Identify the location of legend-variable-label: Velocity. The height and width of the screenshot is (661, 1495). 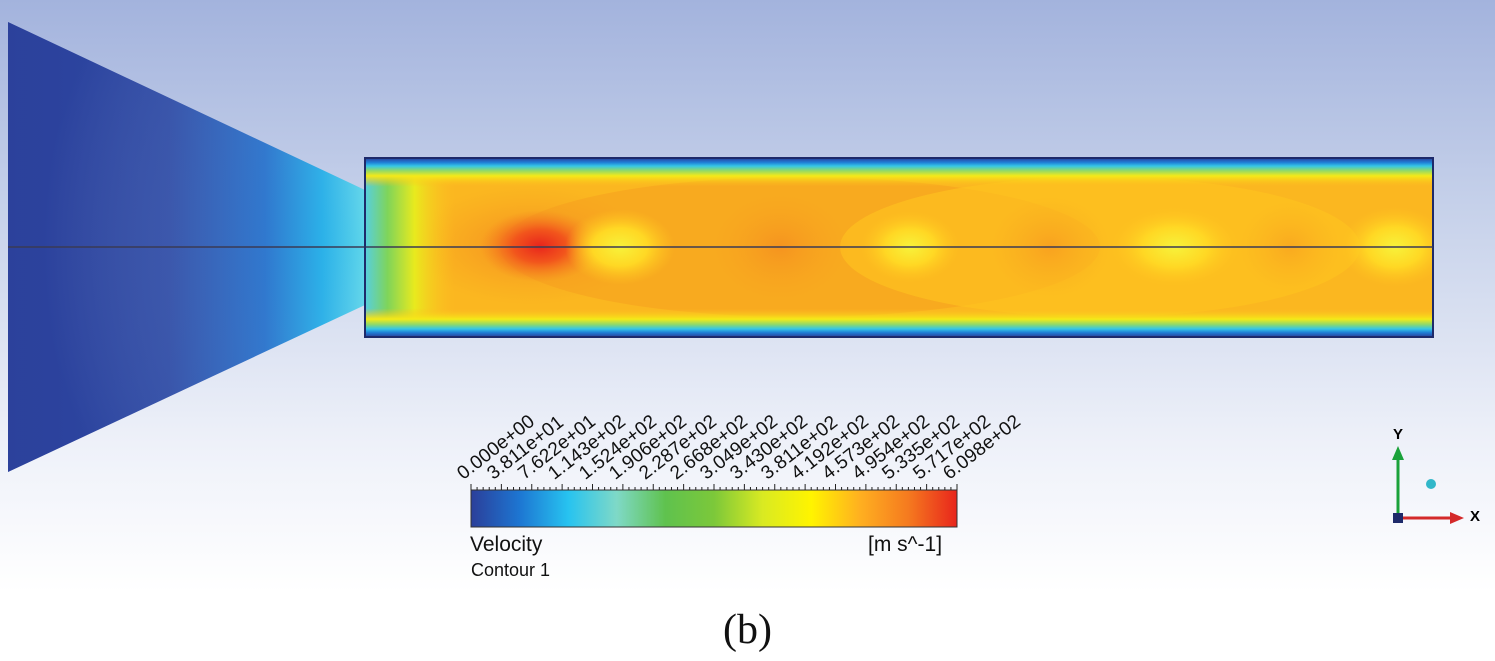
(506, 544).